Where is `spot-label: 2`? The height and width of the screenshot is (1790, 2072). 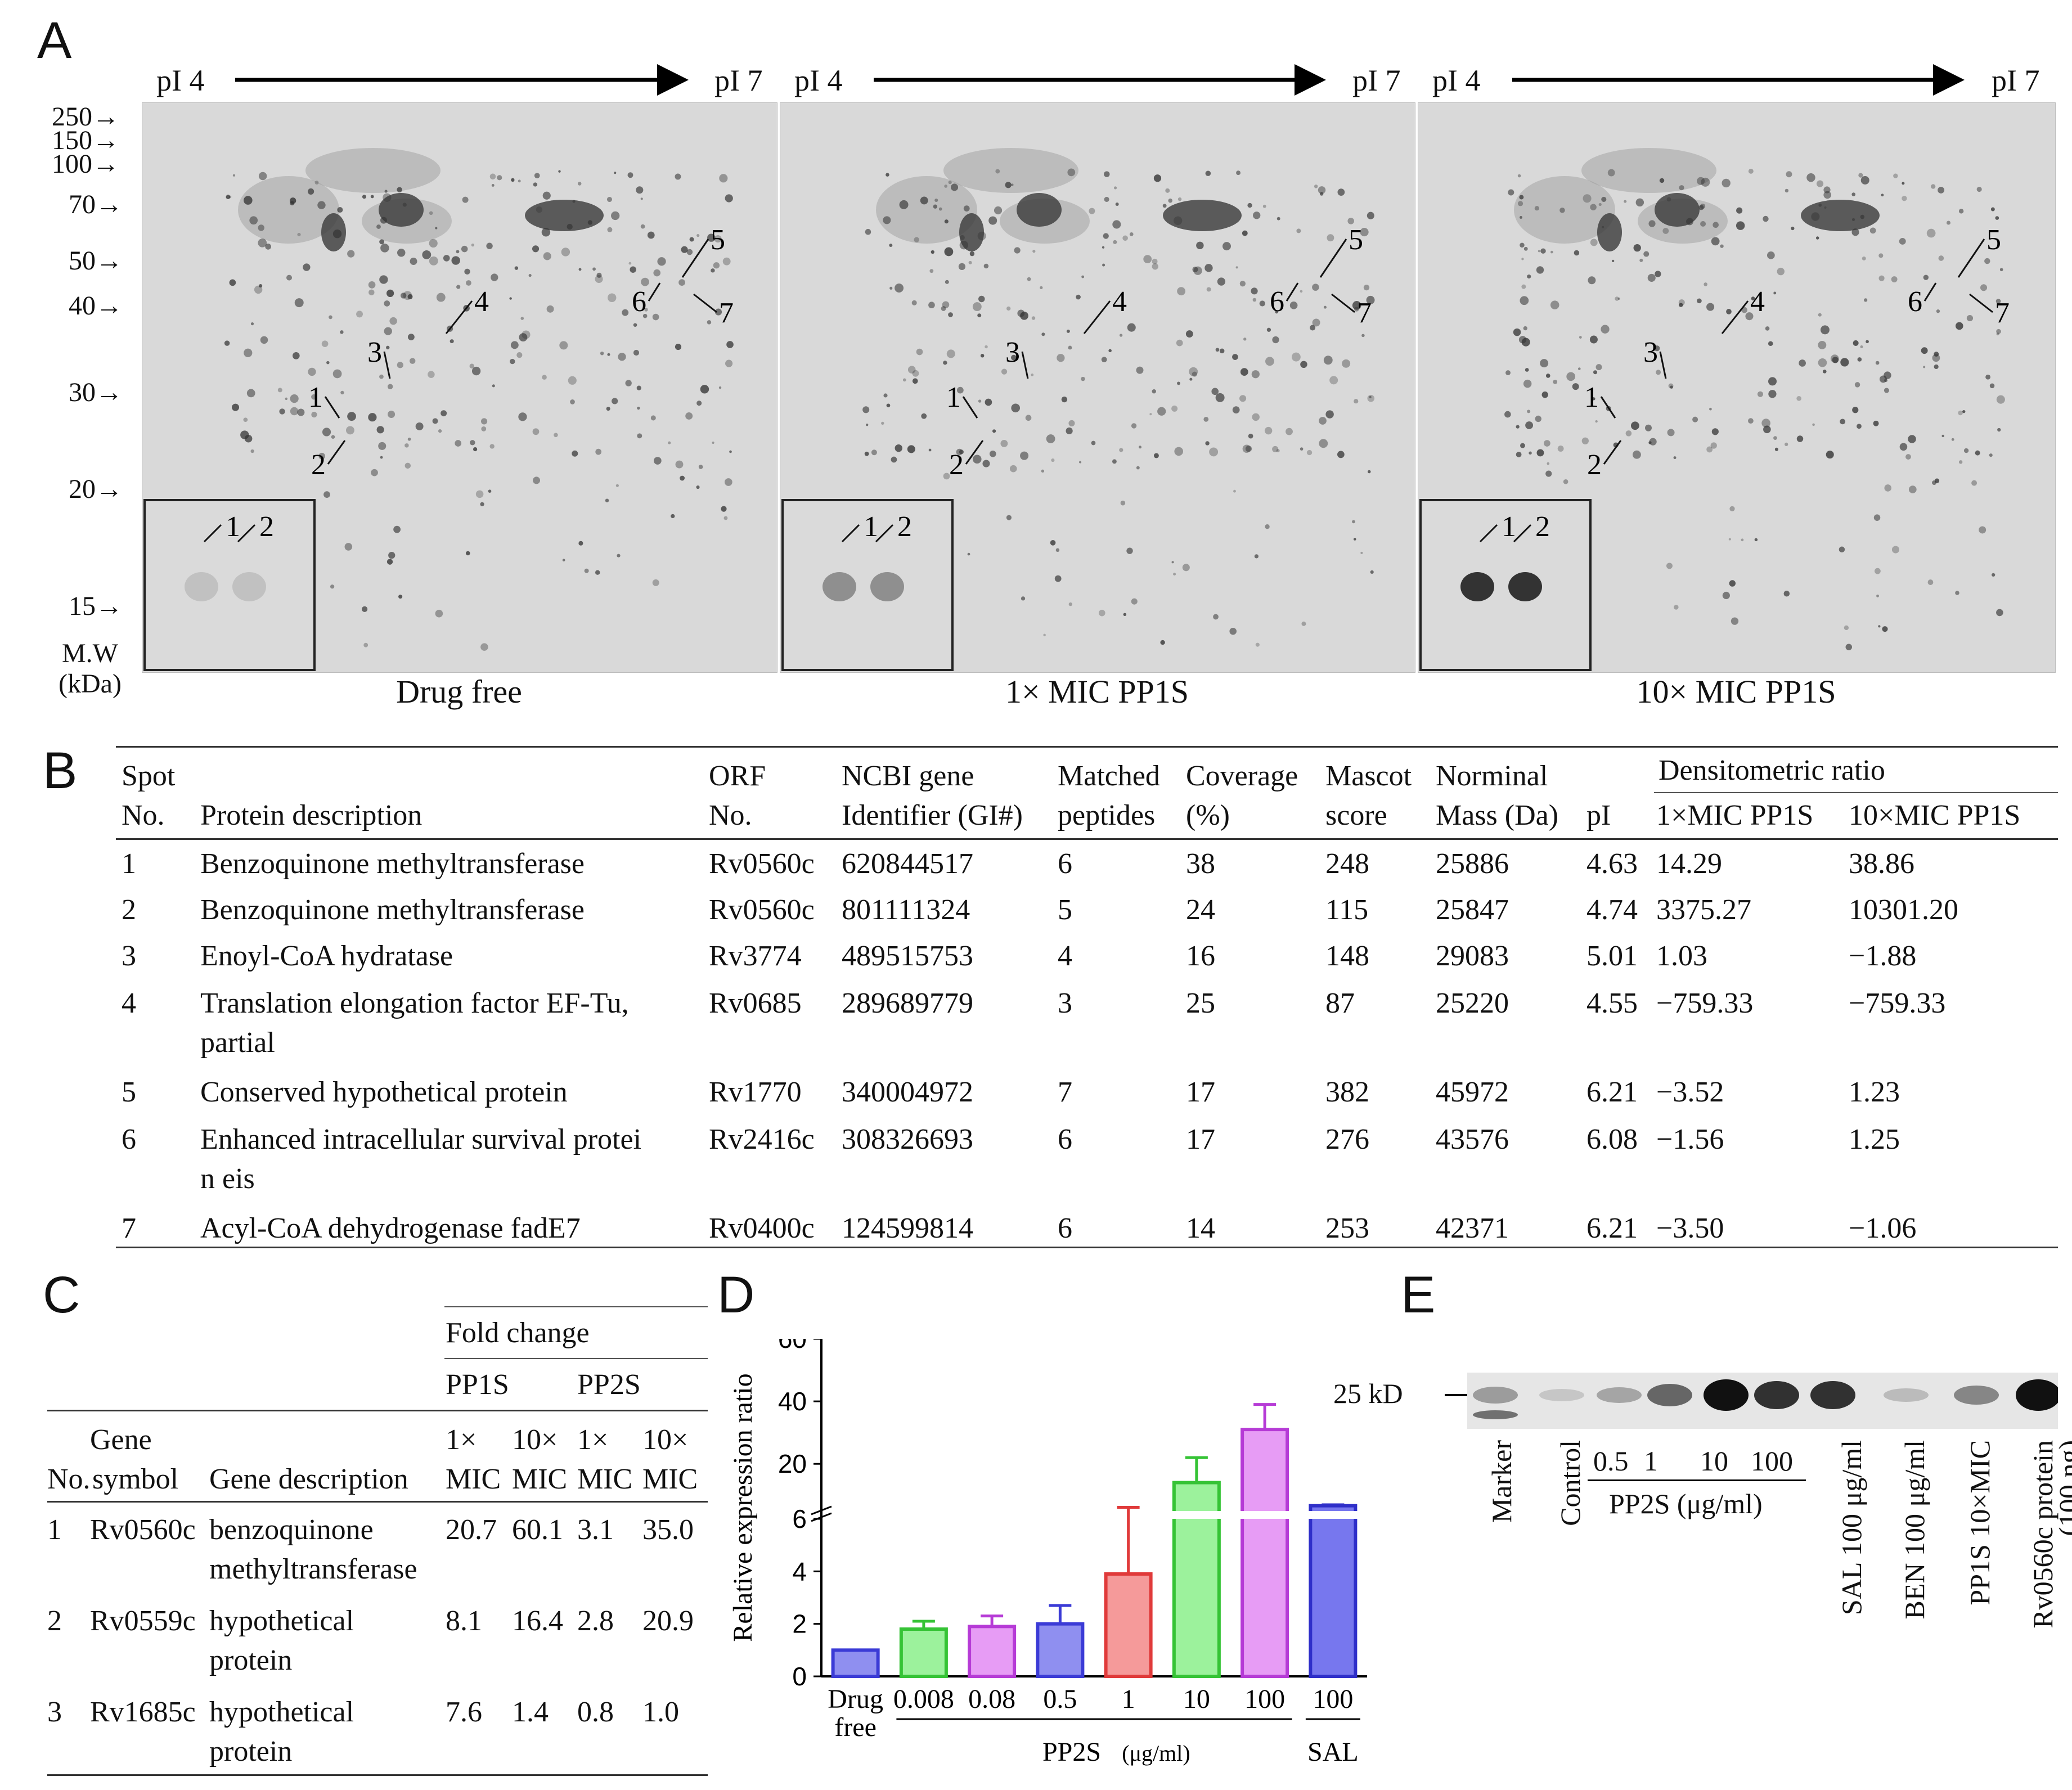
spot-label: 2 is located at coordinates (318, 465).